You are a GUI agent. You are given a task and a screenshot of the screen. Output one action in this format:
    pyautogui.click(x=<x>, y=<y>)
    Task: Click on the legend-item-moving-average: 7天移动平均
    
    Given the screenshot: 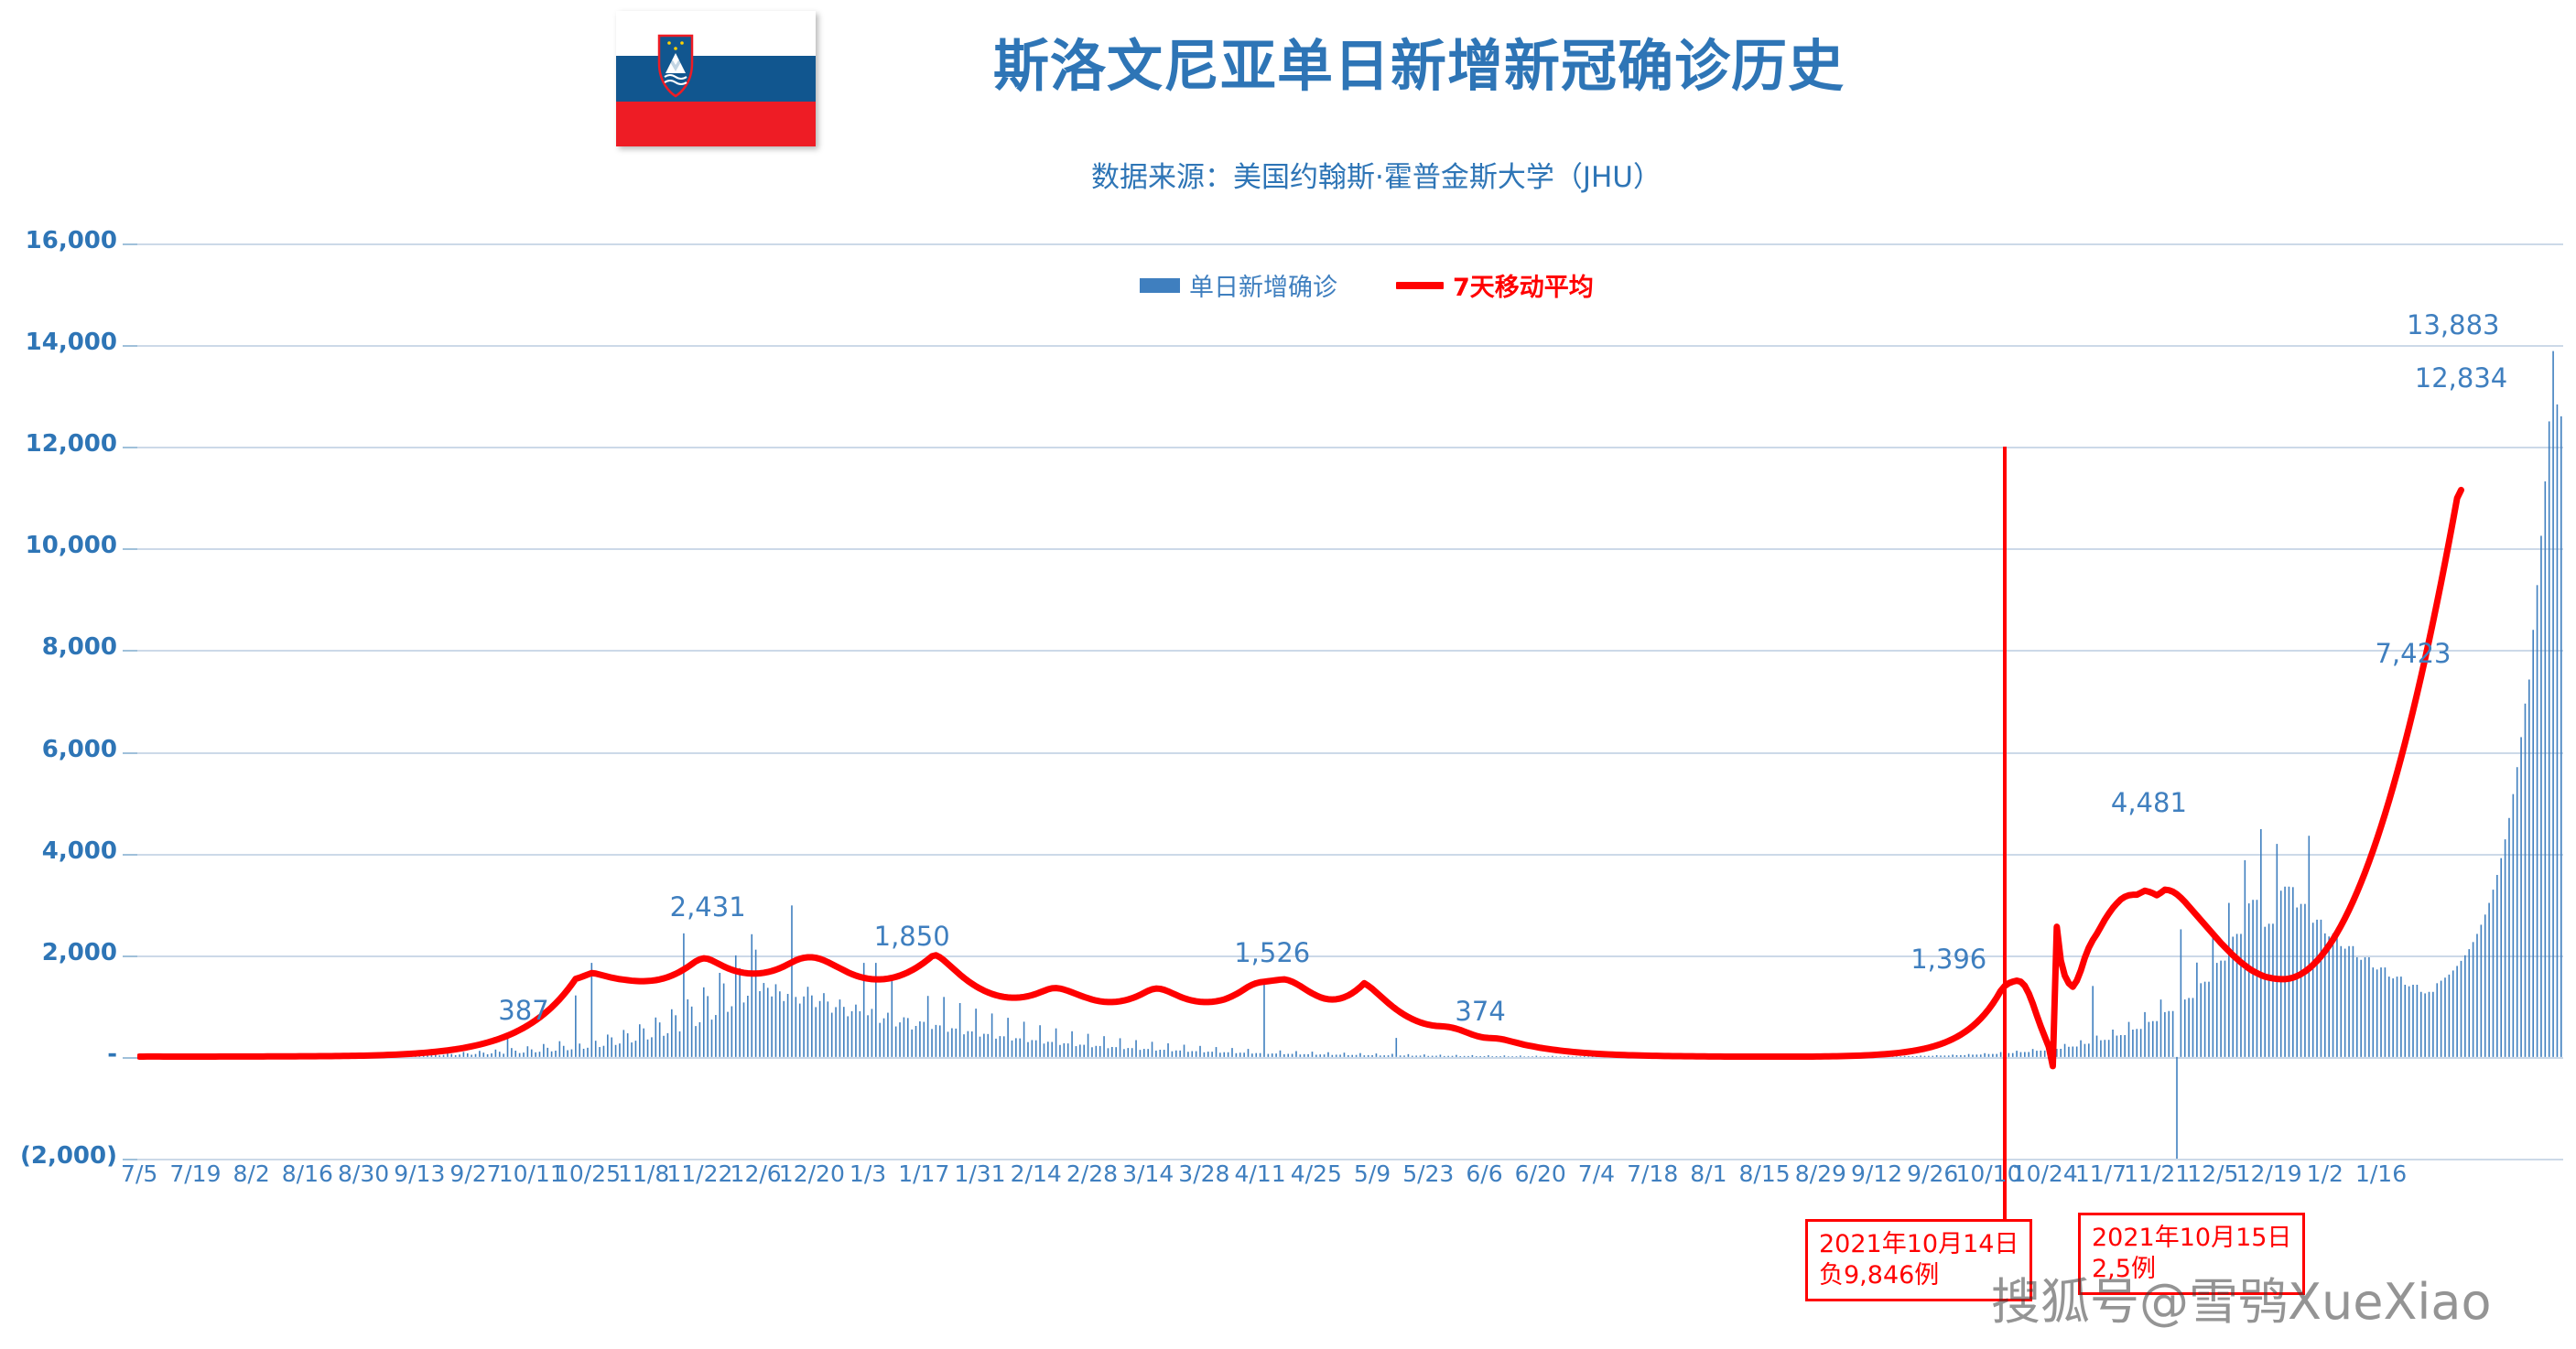 What is the action you would take?
    pyautogui.click(x=1495, y=285)
    